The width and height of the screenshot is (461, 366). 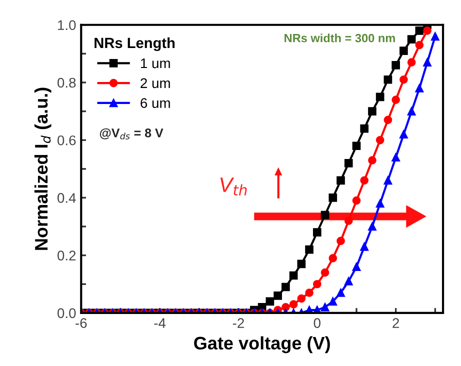 I want to click on x-tick-label: -6, so click(x=81, y=323).